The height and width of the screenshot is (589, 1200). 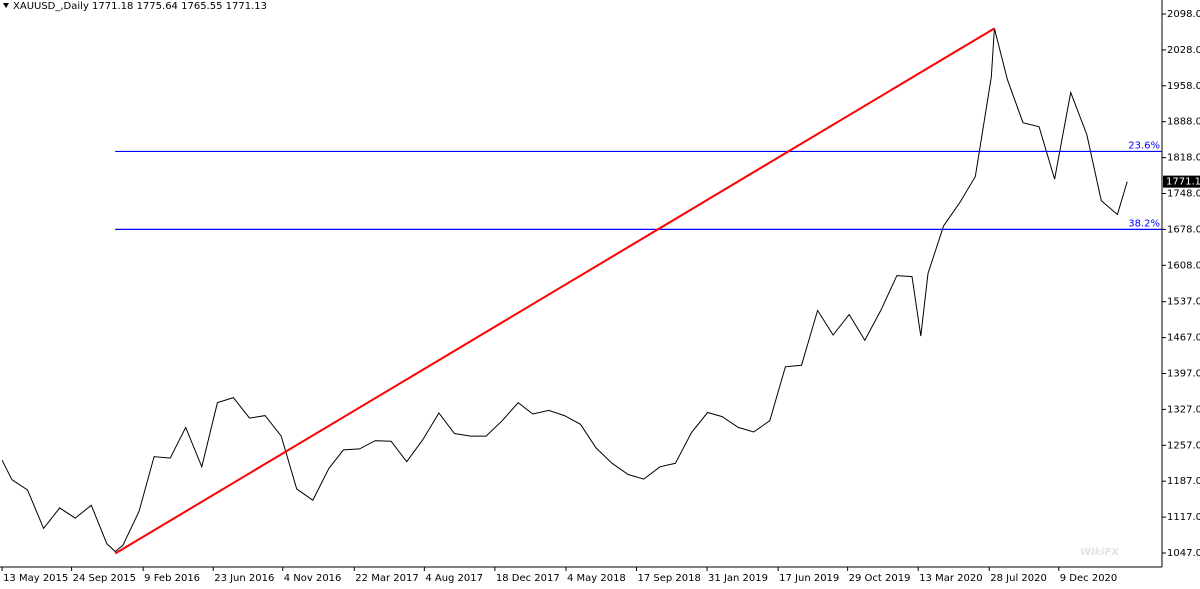 I want to click on y-tick-label: 1537.00, so click(x=1183, y=302).